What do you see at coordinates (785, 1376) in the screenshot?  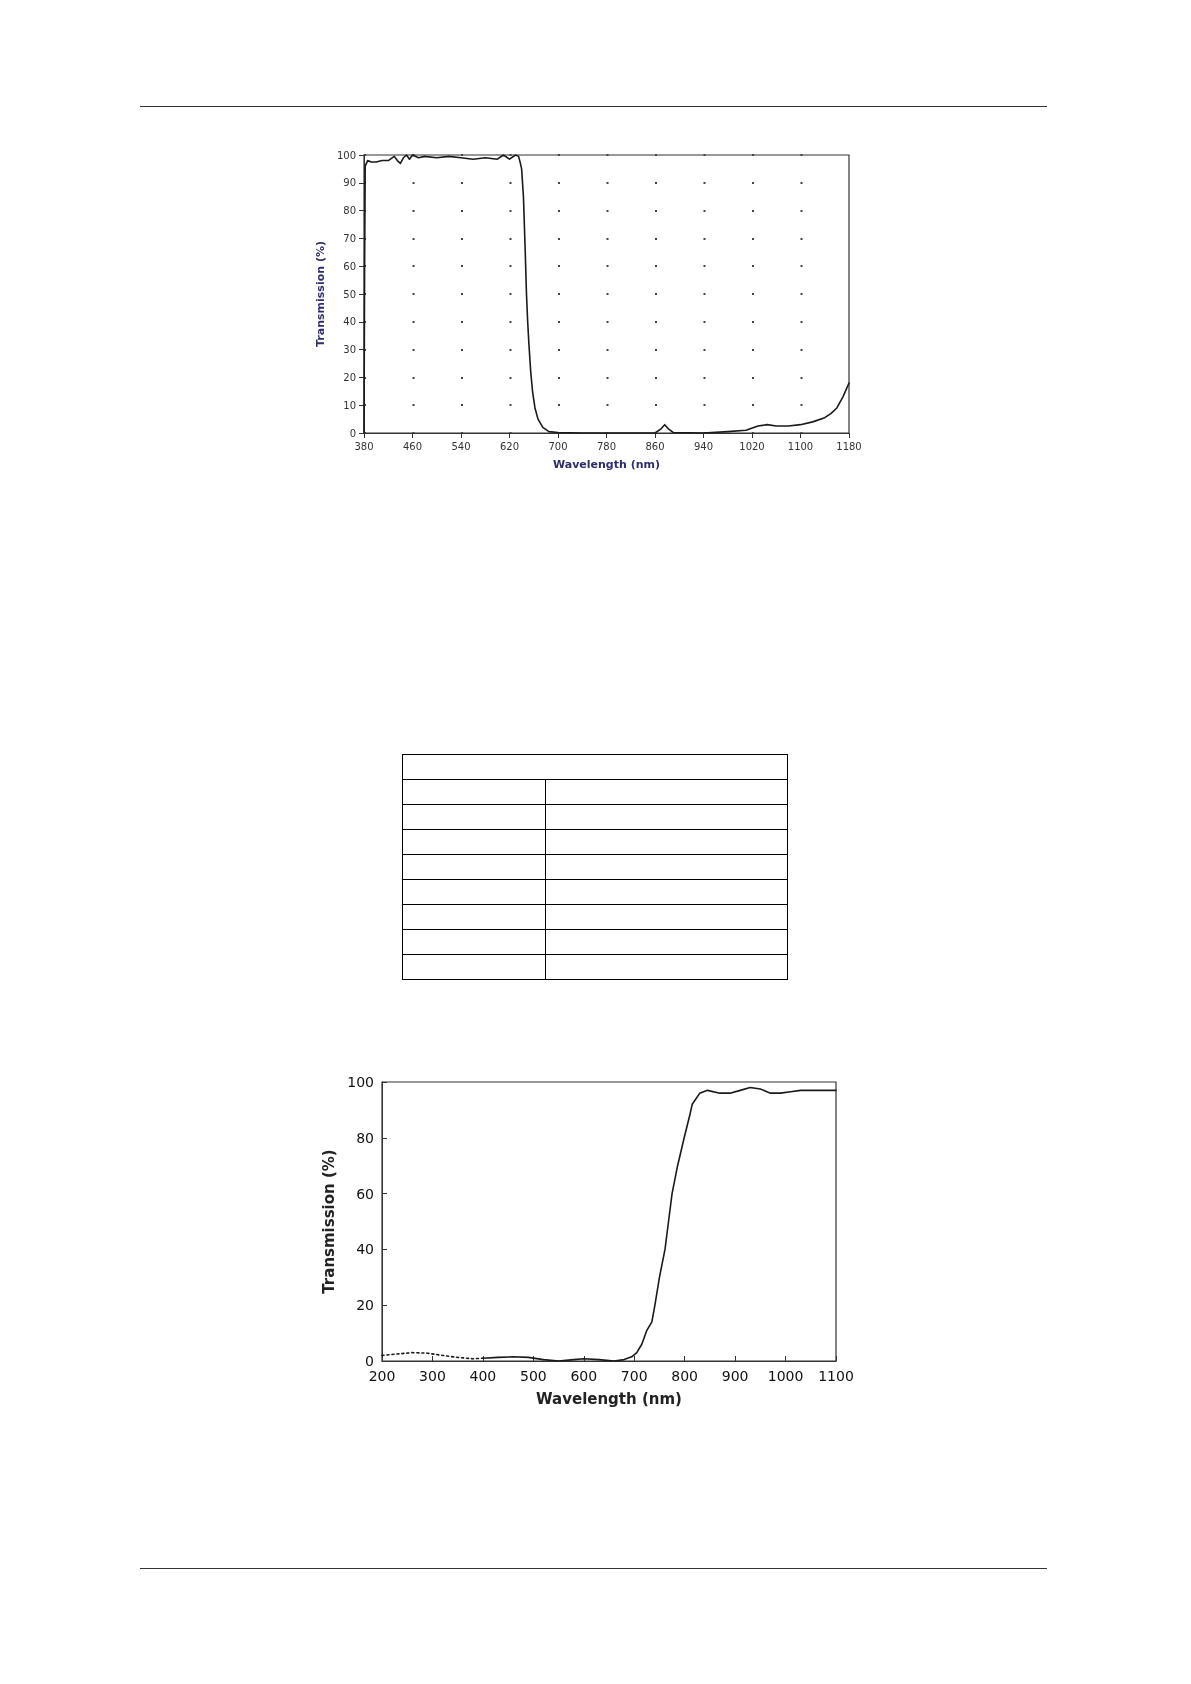 I see `x-tick-label: 1000` at bounding box center [785, 1376].